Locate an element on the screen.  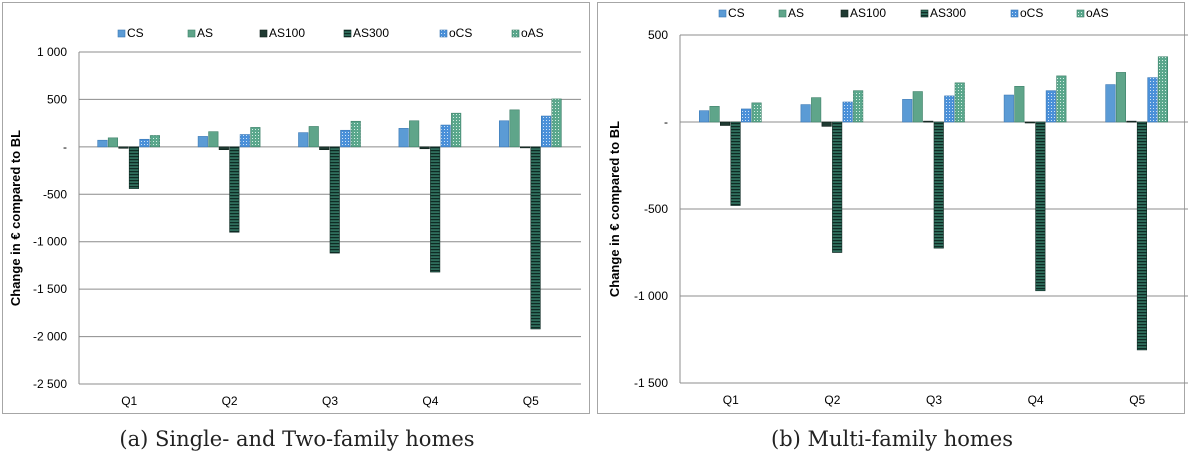
bar-as100-q5 is located at coordinates (525, 147).